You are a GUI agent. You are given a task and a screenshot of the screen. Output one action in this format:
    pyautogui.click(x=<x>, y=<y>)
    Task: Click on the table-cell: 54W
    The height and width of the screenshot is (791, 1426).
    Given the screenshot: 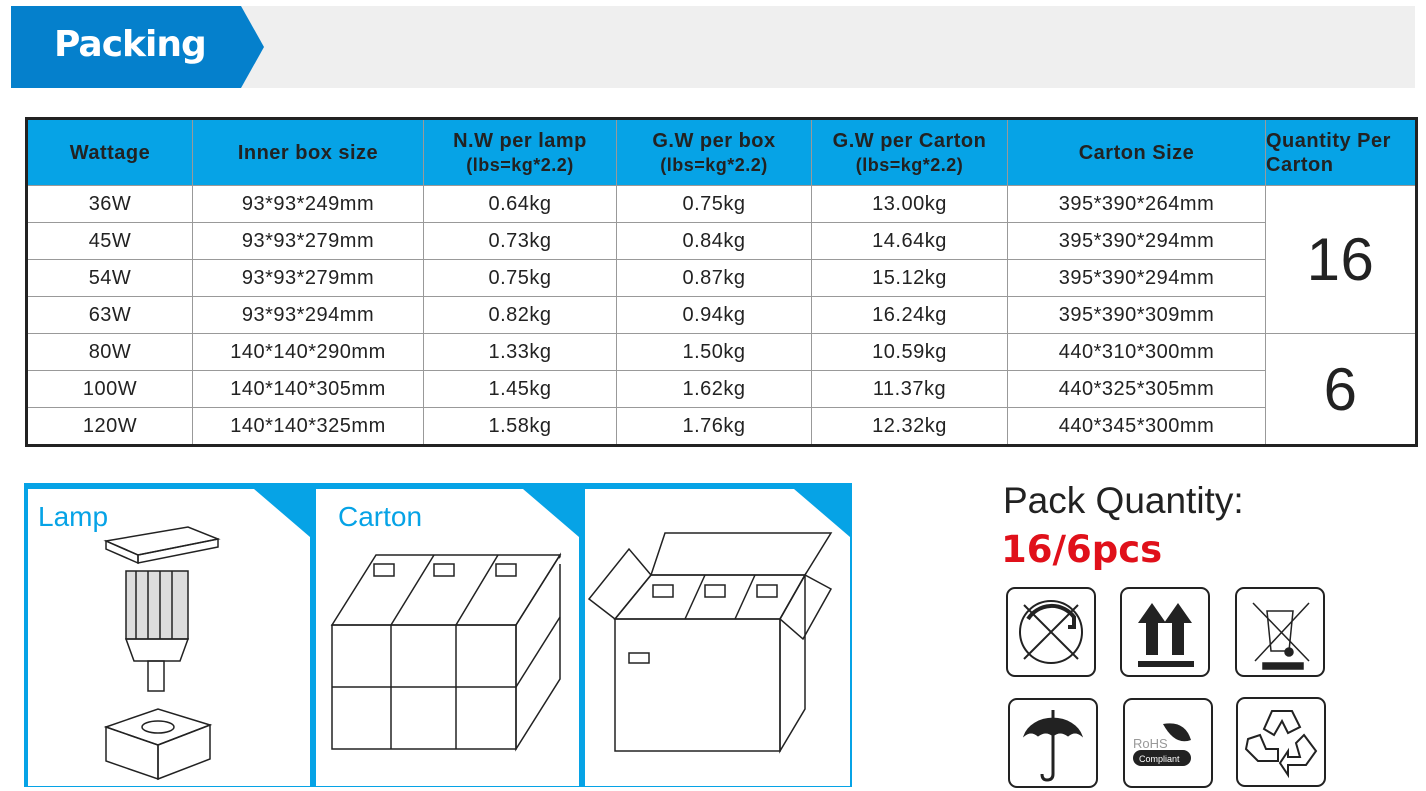 What is the action you would take?
    pyautogui.click(x=109, y=278)
    